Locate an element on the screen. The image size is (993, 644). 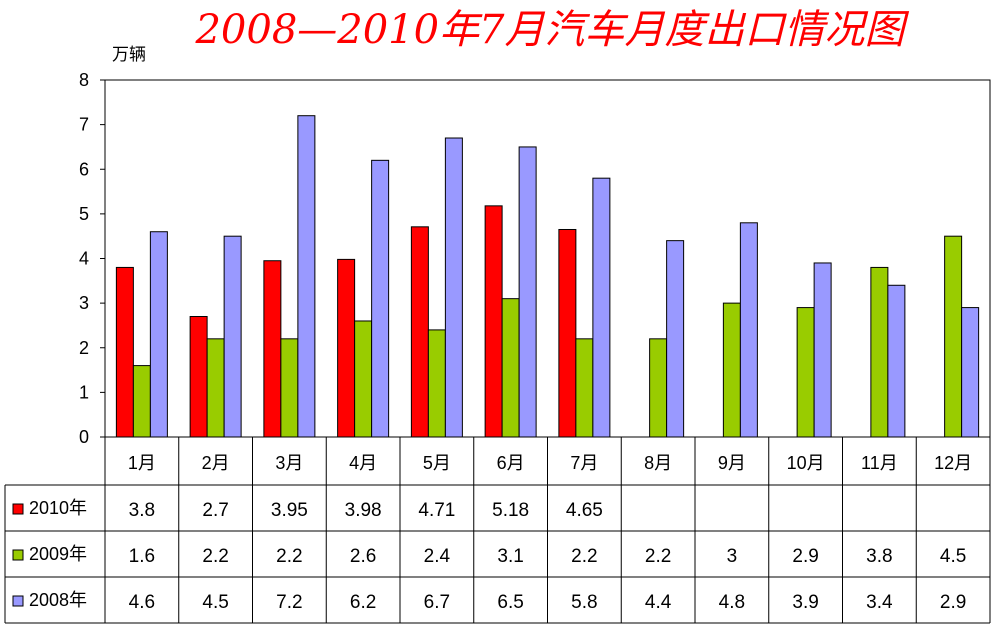
bar-2009年-1月 is located at coordinates (141, 401).